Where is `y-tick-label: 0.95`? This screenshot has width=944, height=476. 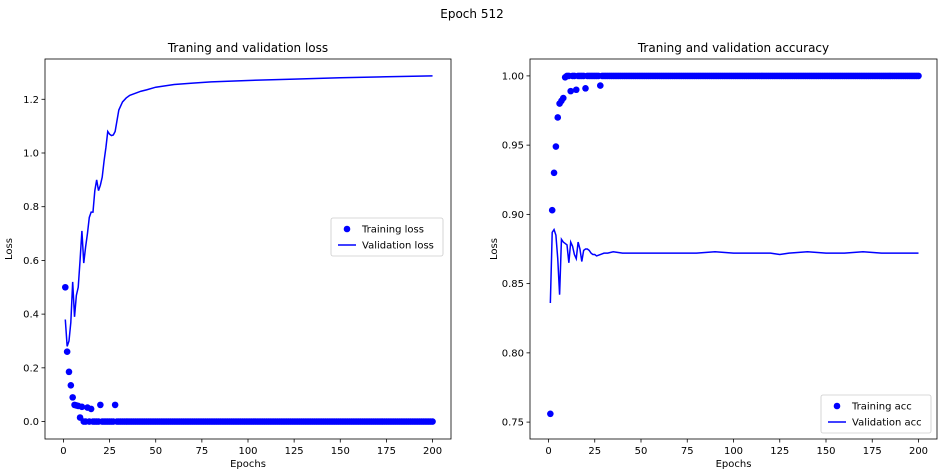
y-tick-label: 0.95 is located at coordinates (513, 146).